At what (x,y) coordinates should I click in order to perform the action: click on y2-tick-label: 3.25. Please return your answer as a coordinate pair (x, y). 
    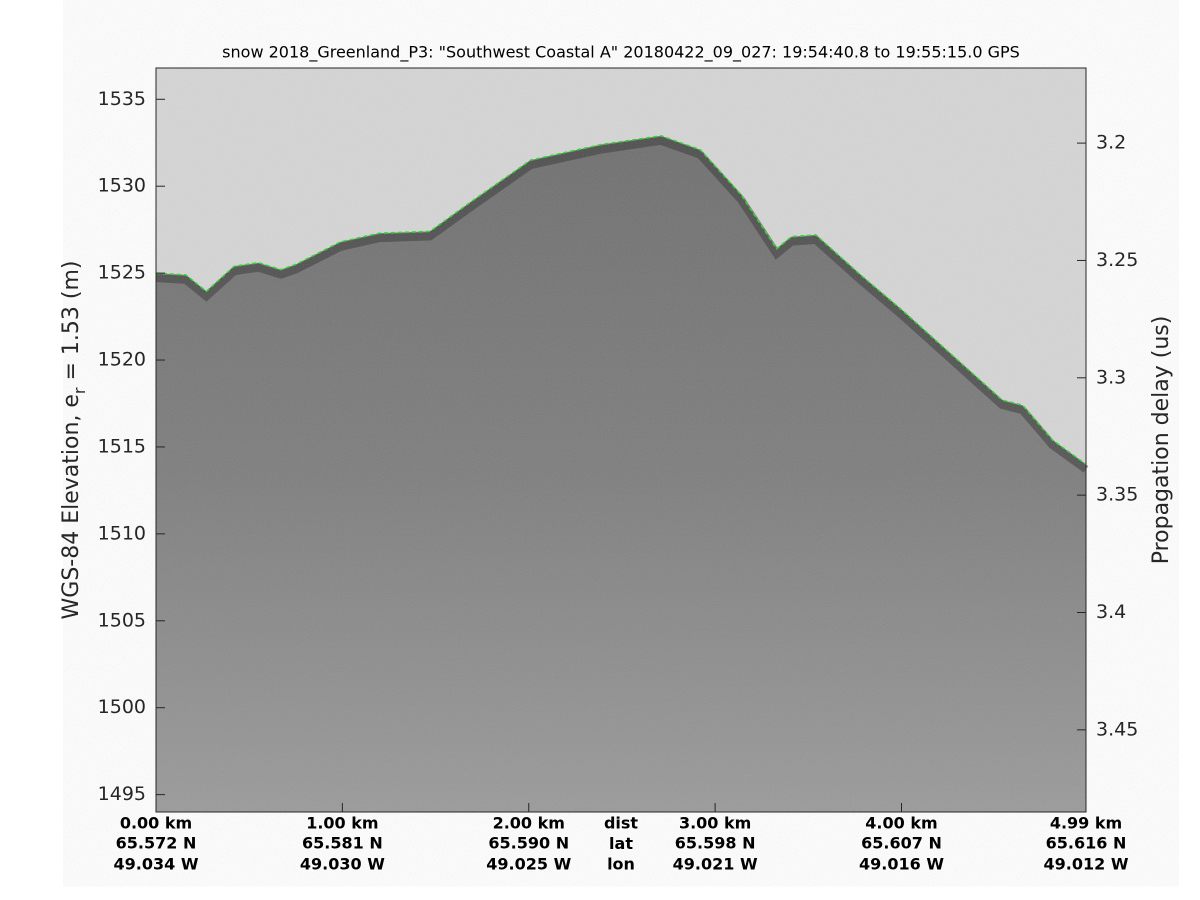
    Looking at the image, I should click on (1117, 260).